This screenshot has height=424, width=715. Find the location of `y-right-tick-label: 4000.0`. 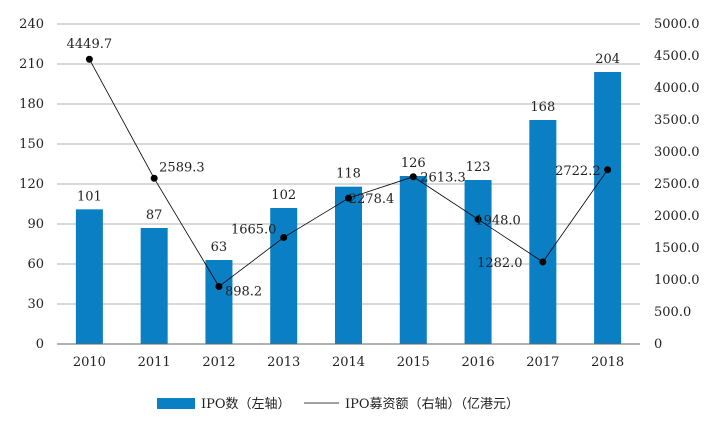

y-right-tick-label: 4000.0 is located at coordinates (677, 88).